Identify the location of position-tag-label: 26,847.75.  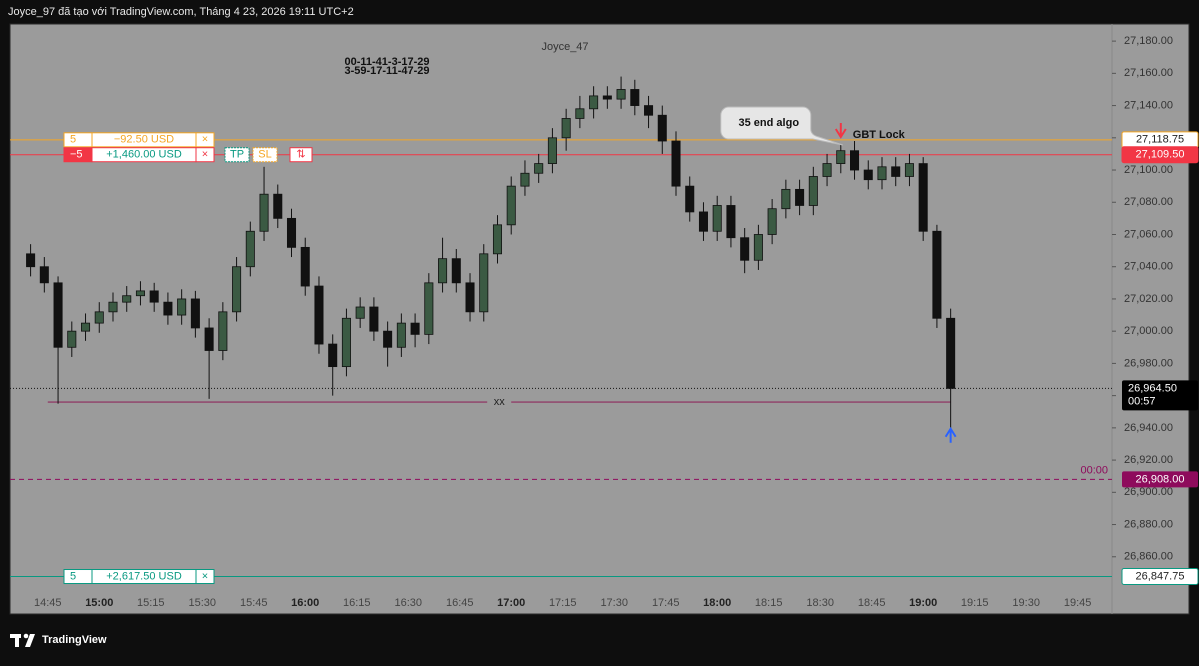
(1160, 576).